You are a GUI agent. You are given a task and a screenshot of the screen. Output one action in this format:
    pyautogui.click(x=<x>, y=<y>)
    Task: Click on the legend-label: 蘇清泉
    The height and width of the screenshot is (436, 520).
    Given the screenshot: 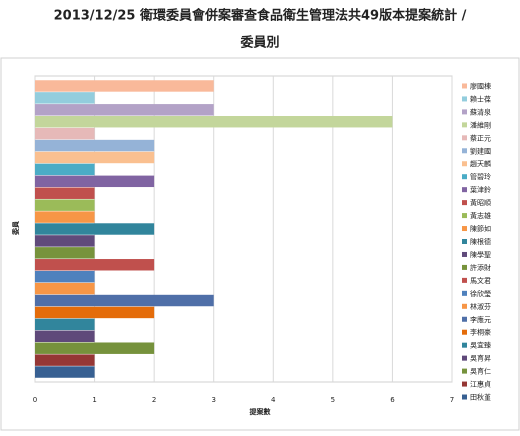 What is the action you would take?
    pyautogui.click(x=480, y=111)
    